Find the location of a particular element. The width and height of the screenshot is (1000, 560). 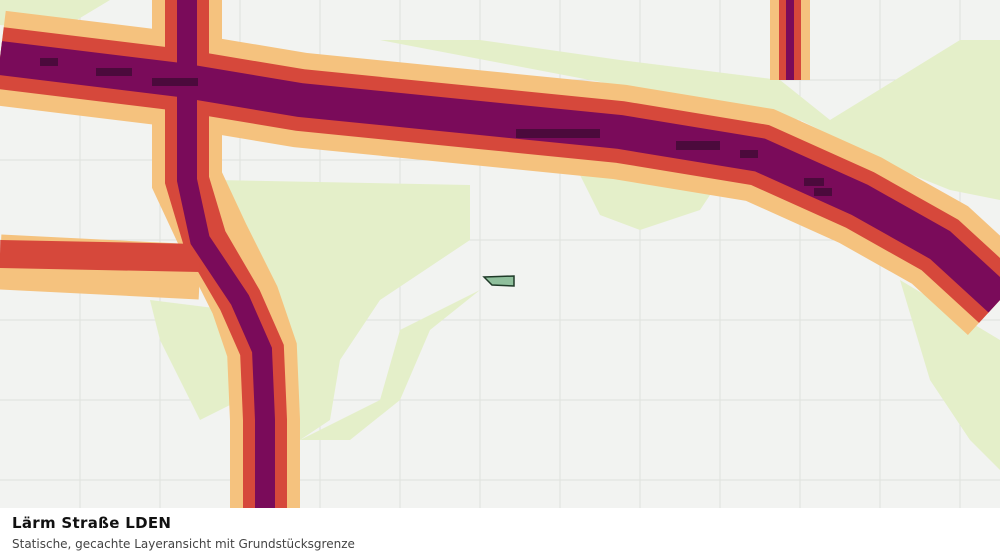

noise-band-high is located at coordinates (100, 256).